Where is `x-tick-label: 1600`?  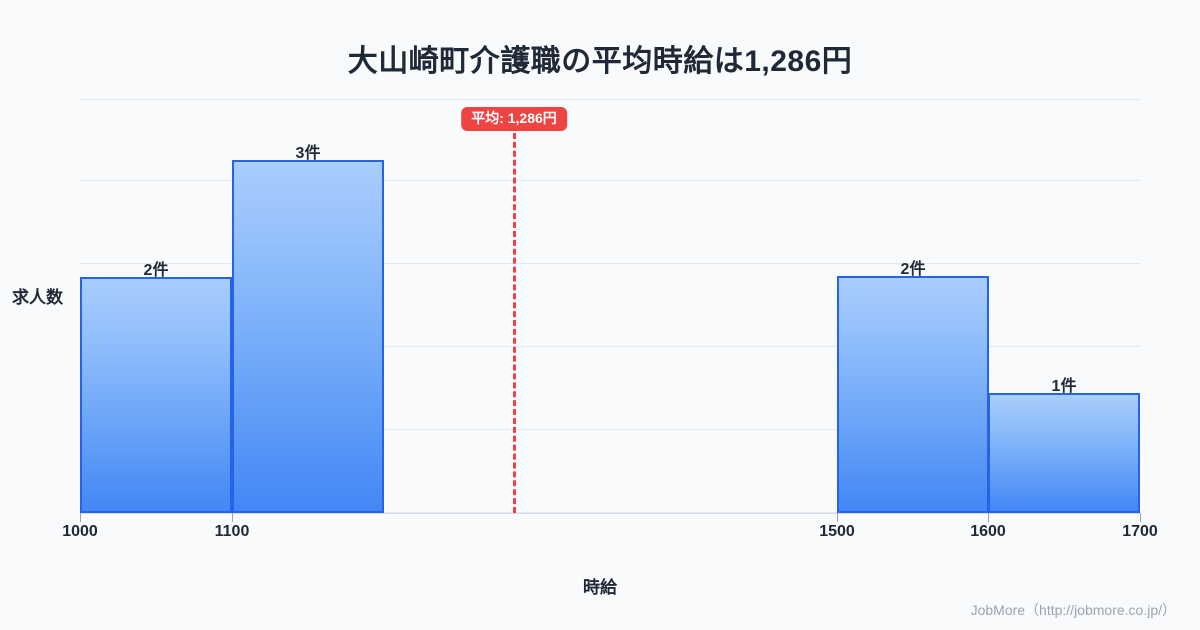 x-tick-label: 1600 is located at coordinates (988, 531).